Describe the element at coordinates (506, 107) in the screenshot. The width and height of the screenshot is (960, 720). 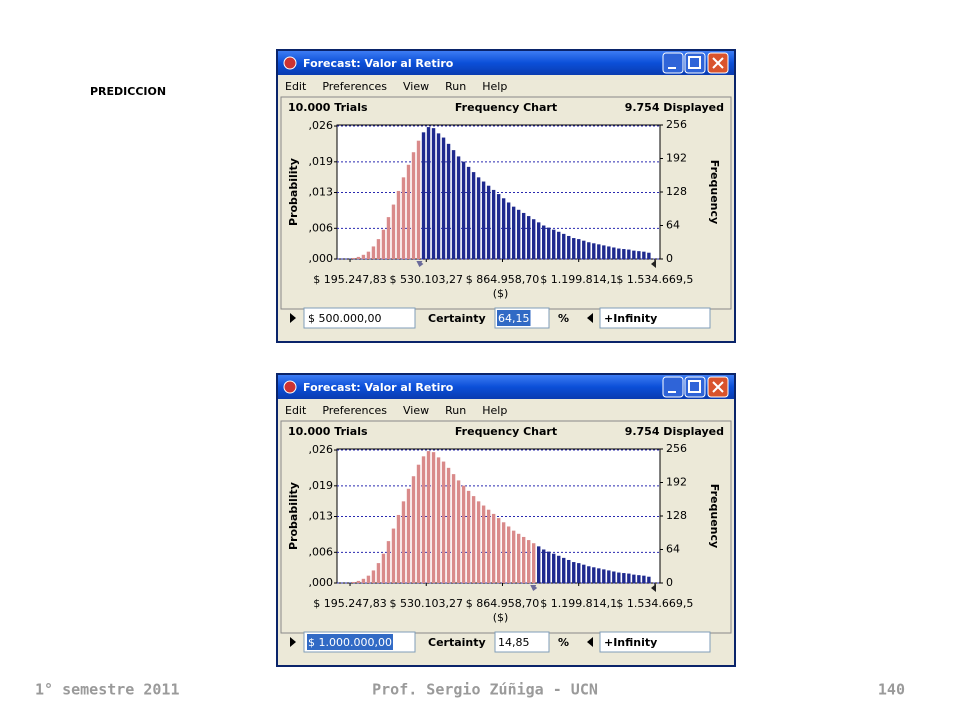
I see `view-name: Frequency Chart` at that location.